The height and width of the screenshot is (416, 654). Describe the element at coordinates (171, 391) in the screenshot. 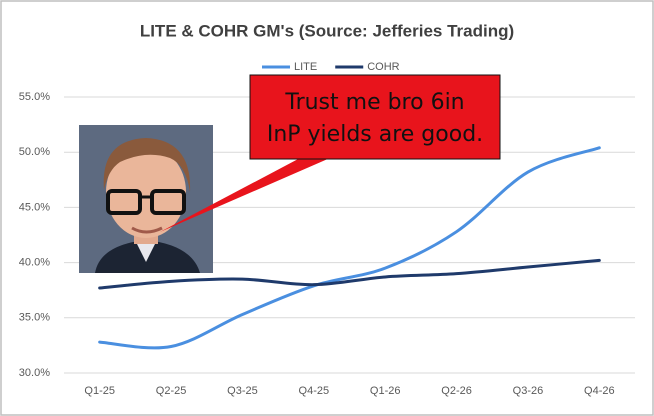

I see `x-tick-label: Q2-25` at that location.